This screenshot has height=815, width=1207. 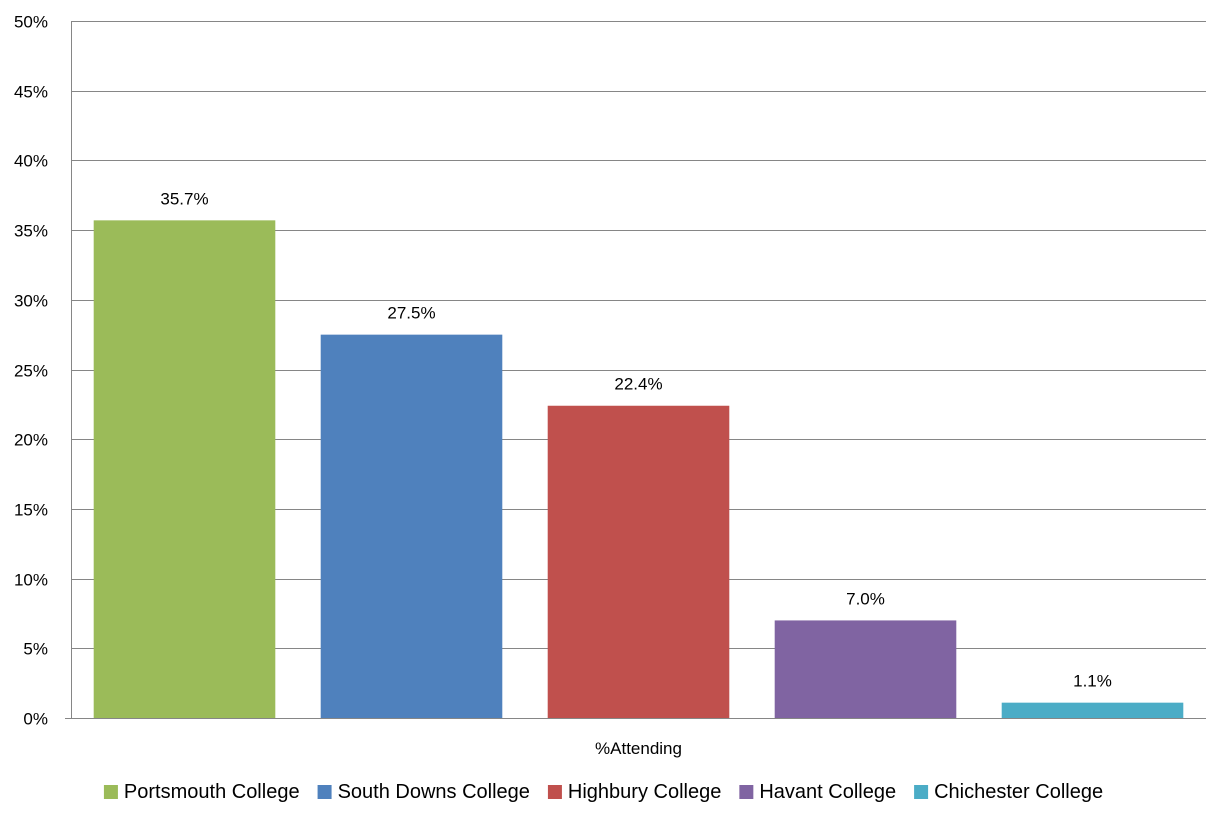 I want to click on data-label: 22.4%, so click(x=638, y=384).